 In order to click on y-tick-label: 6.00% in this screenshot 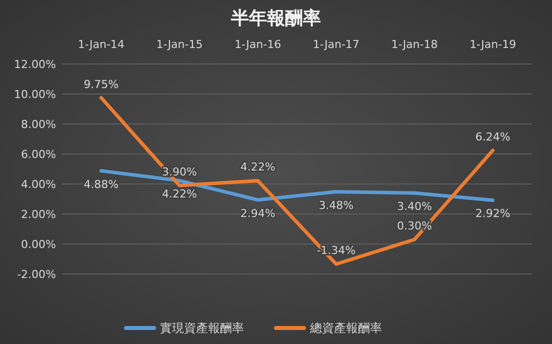, I will do `click(38, 154)`.